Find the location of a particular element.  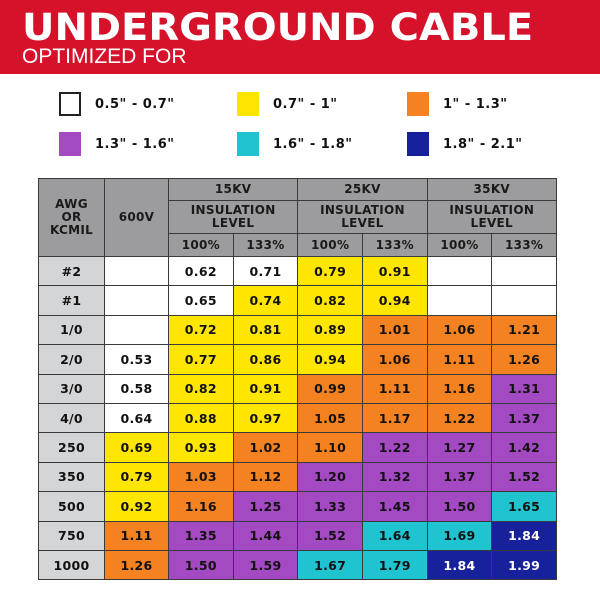

diameter-cell: 0.81 is located at coordinates (265, 330).